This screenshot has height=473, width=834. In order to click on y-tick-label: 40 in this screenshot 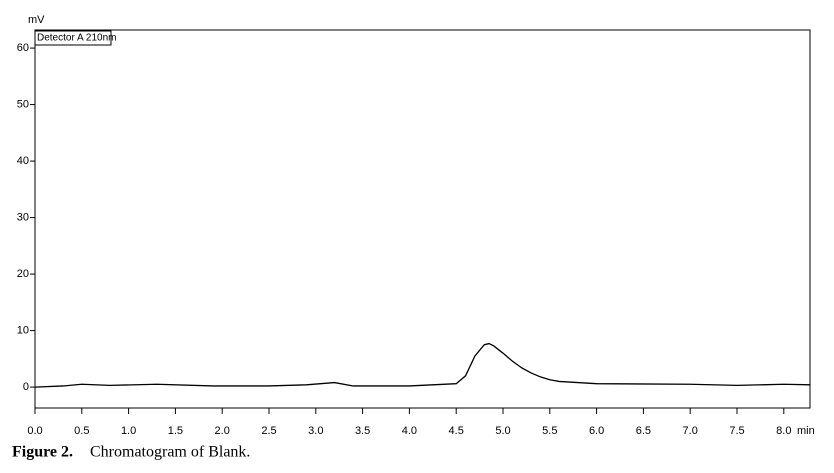, I will do `click(23, 161)`.